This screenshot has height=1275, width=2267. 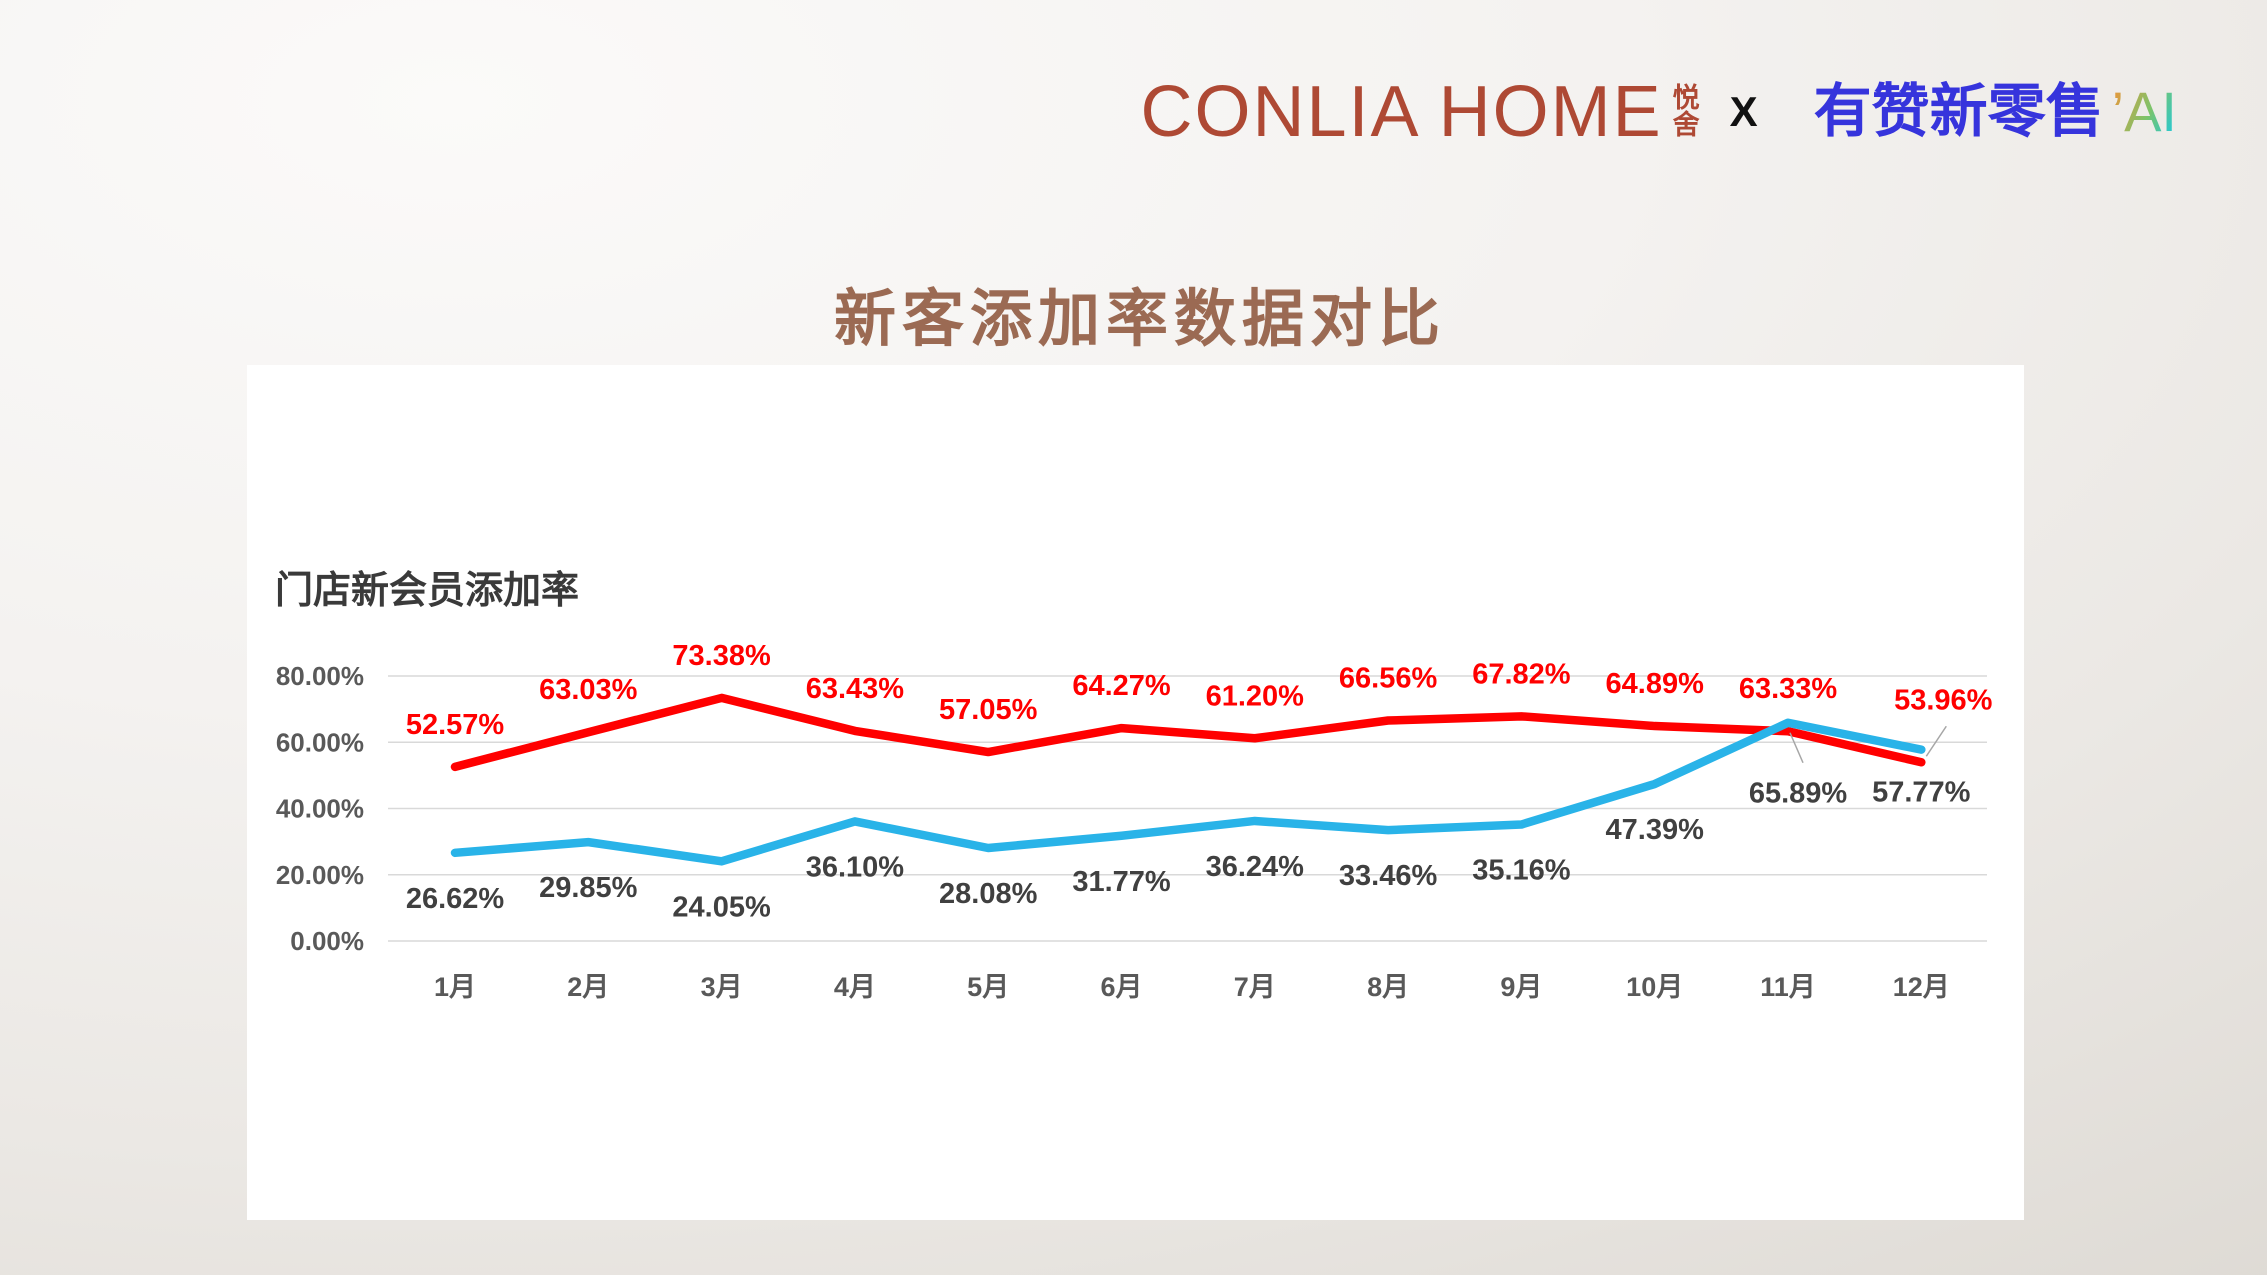 What do you see at coordinates (455, 725) in the screenshot?
I see `data-label-red: 52.57%` at bounding box center [455, 725].